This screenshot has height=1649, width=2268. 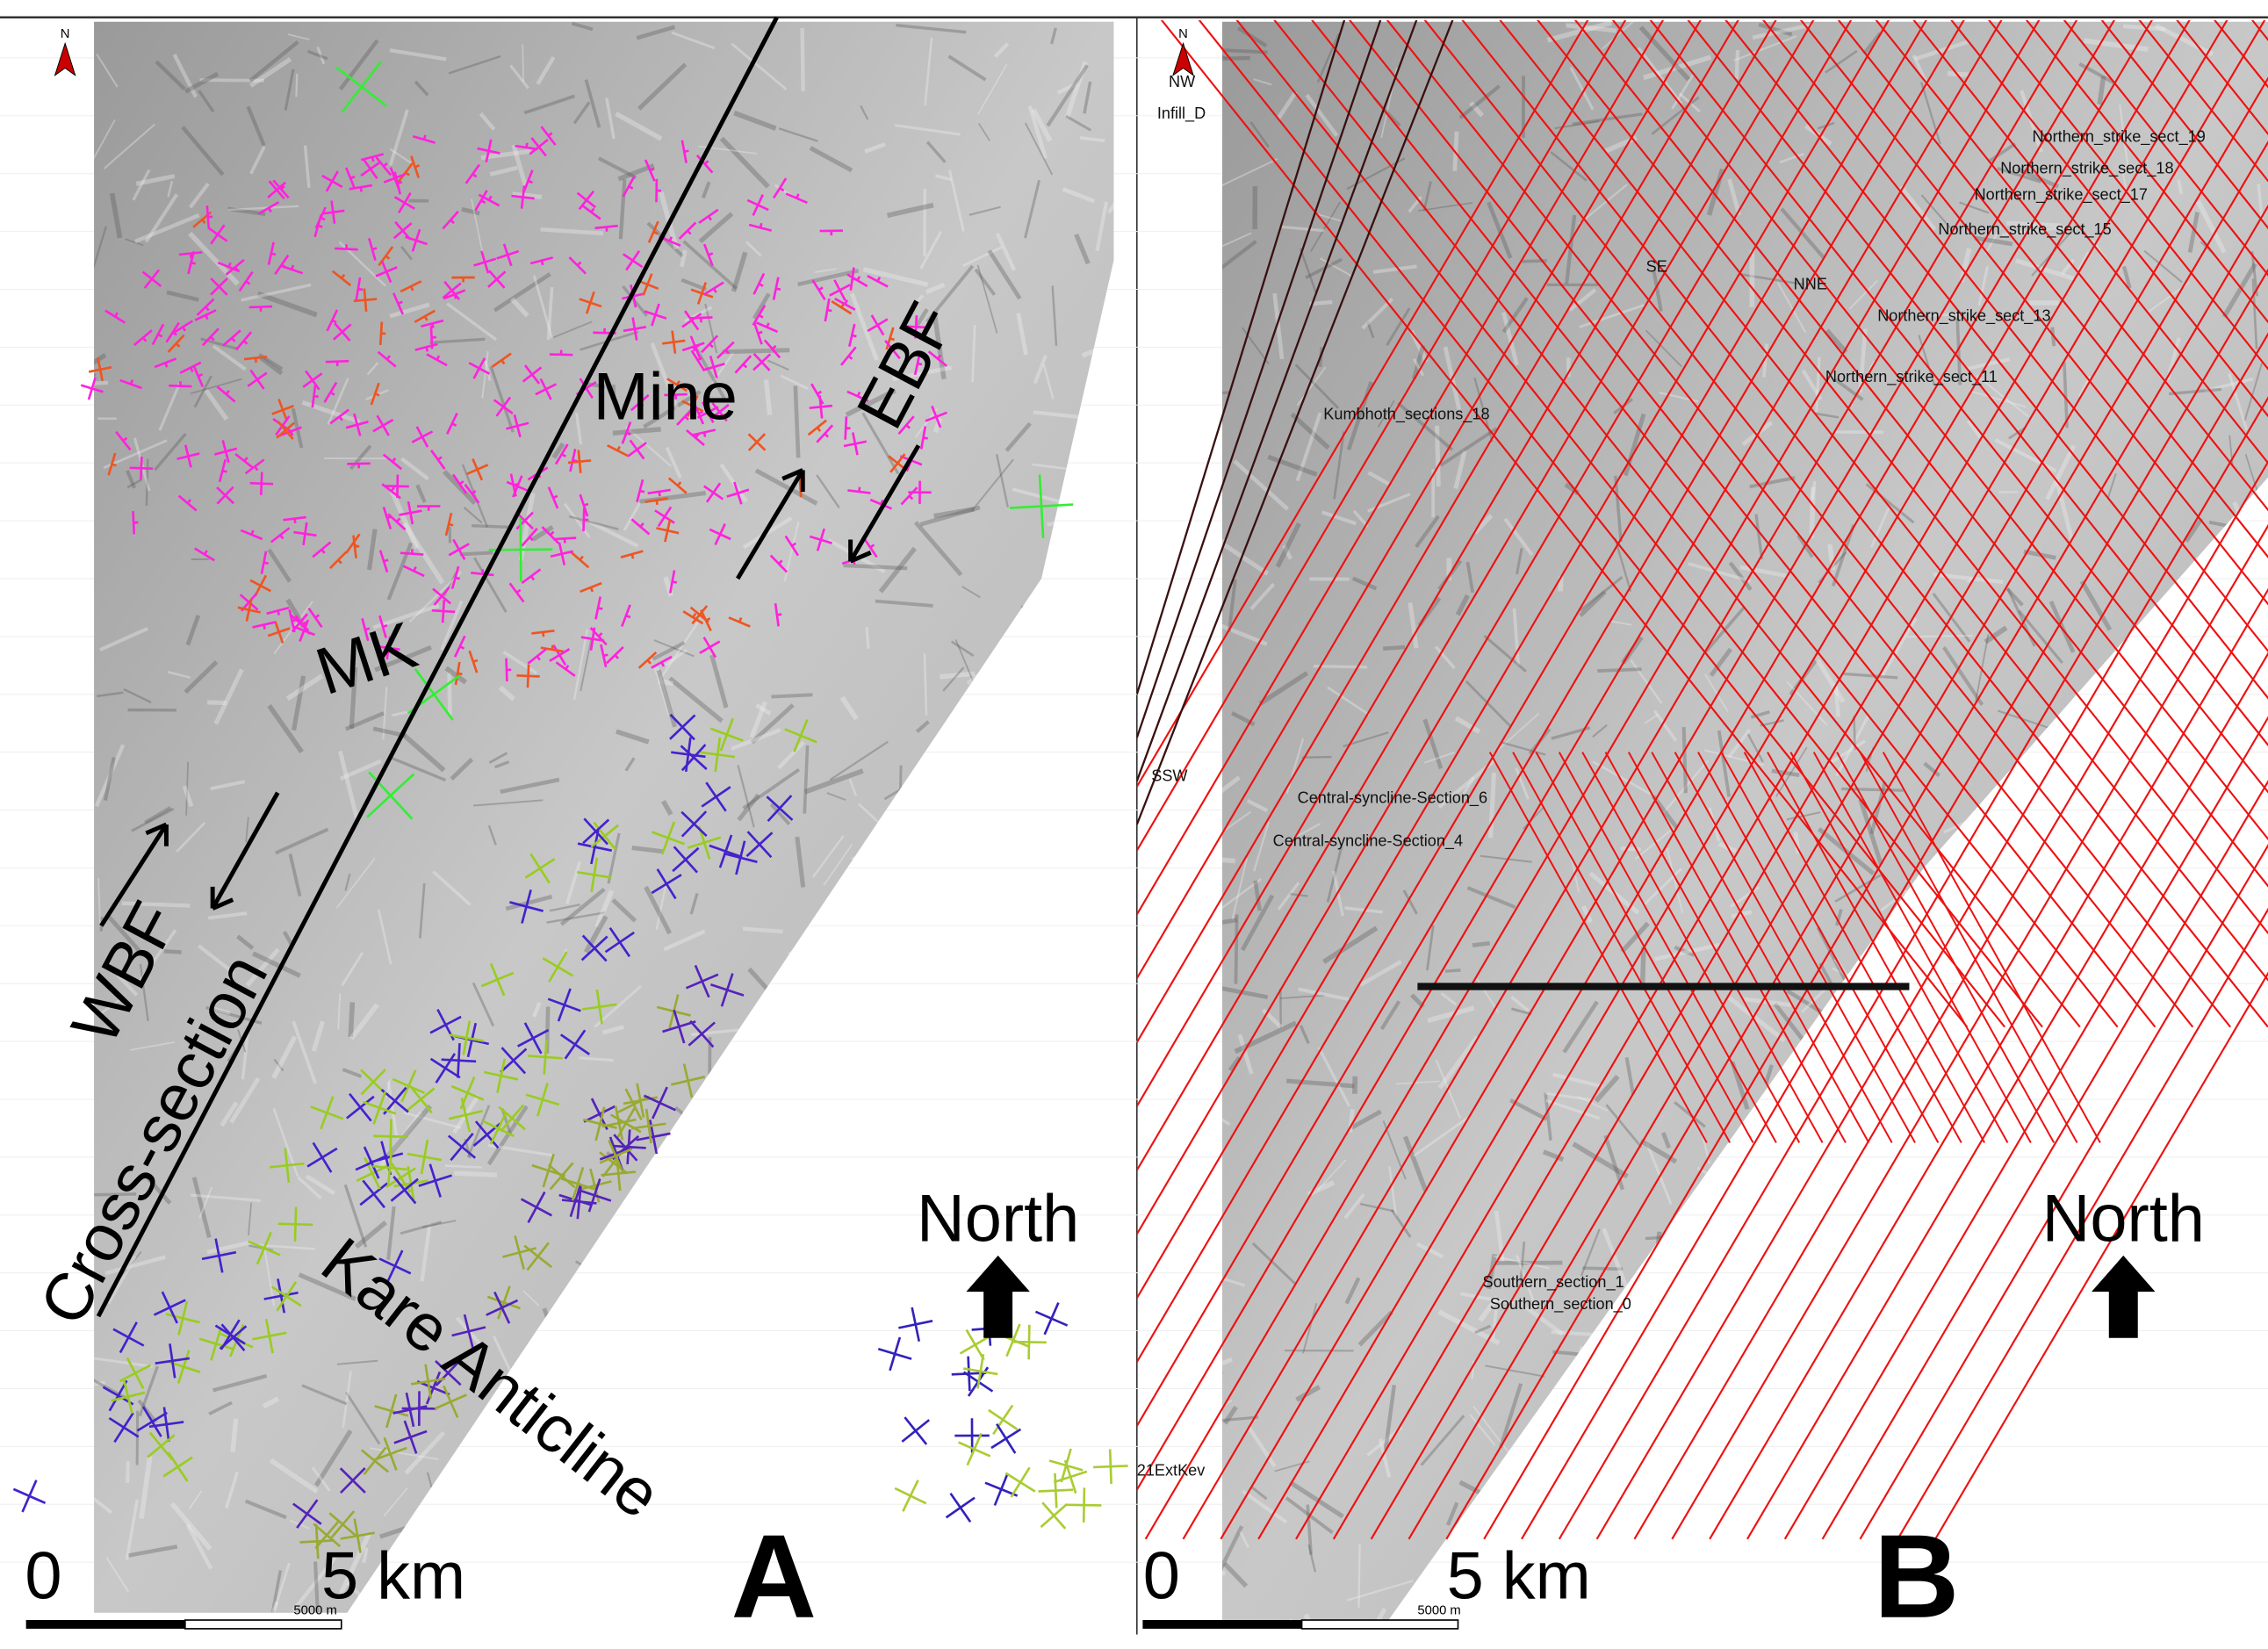 I want to click on scale-bar, so click(x=105, y=1624).